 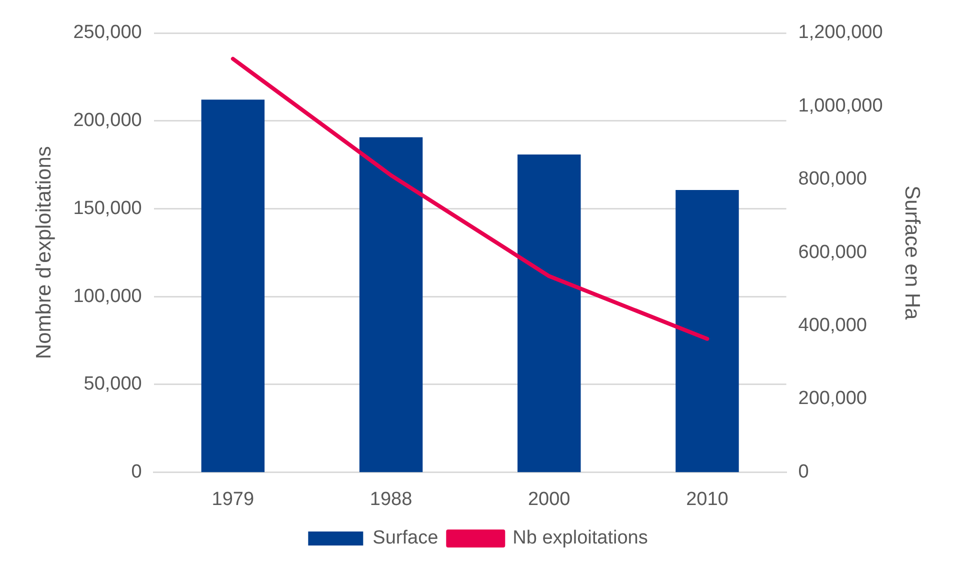 What do you see at coordinates (113, 384) in the screenshot?
I see `y-tick-label: 50,000` at bounding box center [113, 384].